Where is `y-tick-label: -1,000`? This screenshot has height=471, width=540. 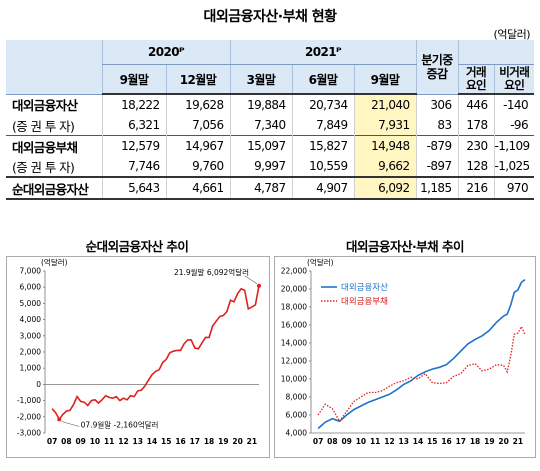 y-tick-label: -1,000 is located at coordinates (29, 400).